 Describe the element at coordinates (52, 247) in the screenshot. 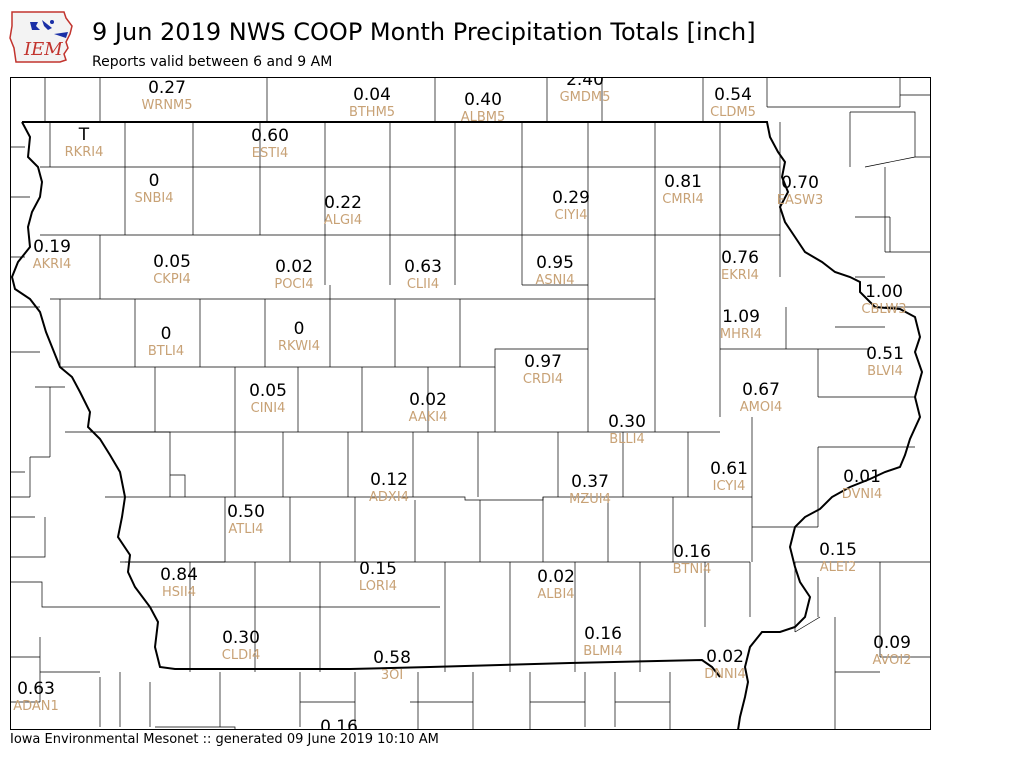

I see `precip-value: 0.19` at that location.